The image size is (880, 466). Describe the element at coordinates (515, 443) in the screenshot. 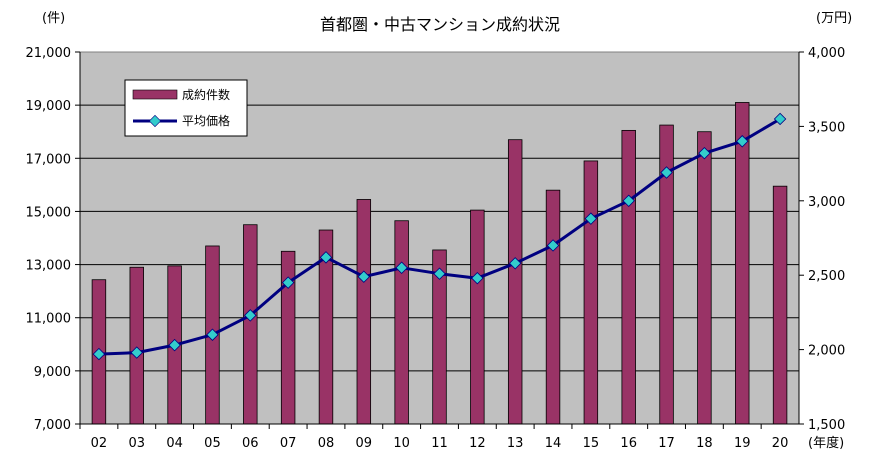

I see `x-axis-tick-label: 13` at that location.